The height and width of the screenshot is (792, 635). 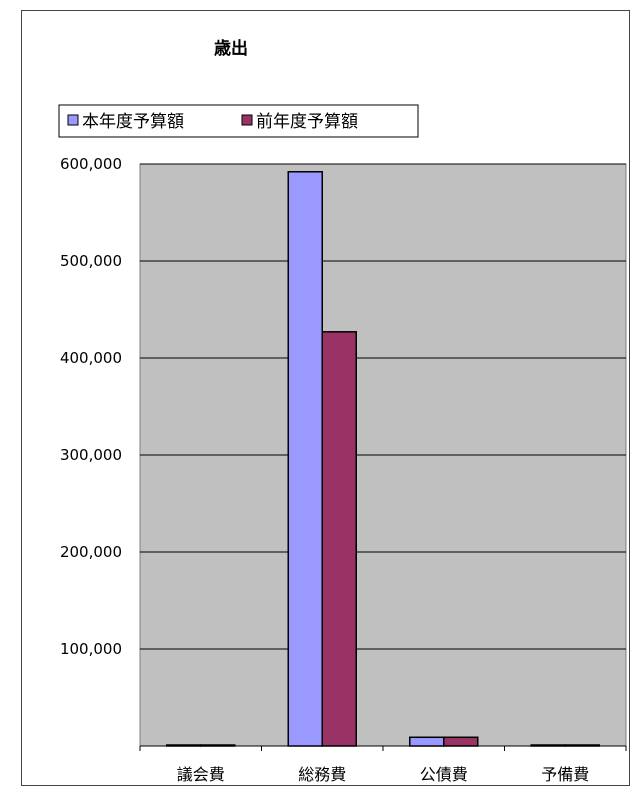 I want to click on legend-label-previous: 前年度予算額, so click(x=307, y=122).